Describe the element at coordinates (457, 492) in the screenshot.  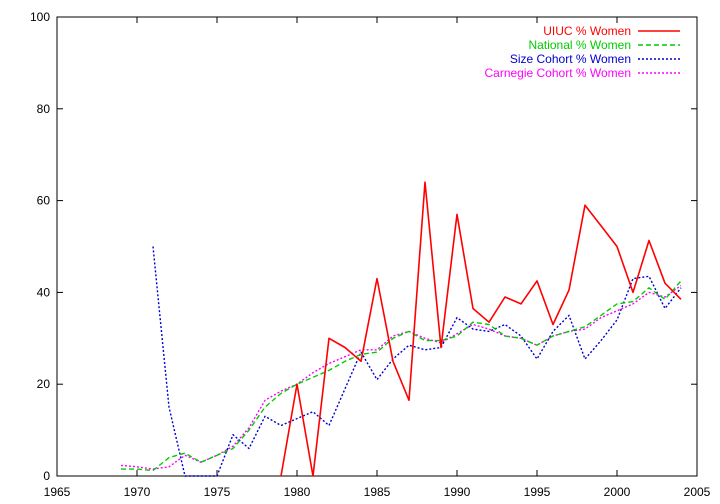
I see `x-tick-label: 1990` at that location.